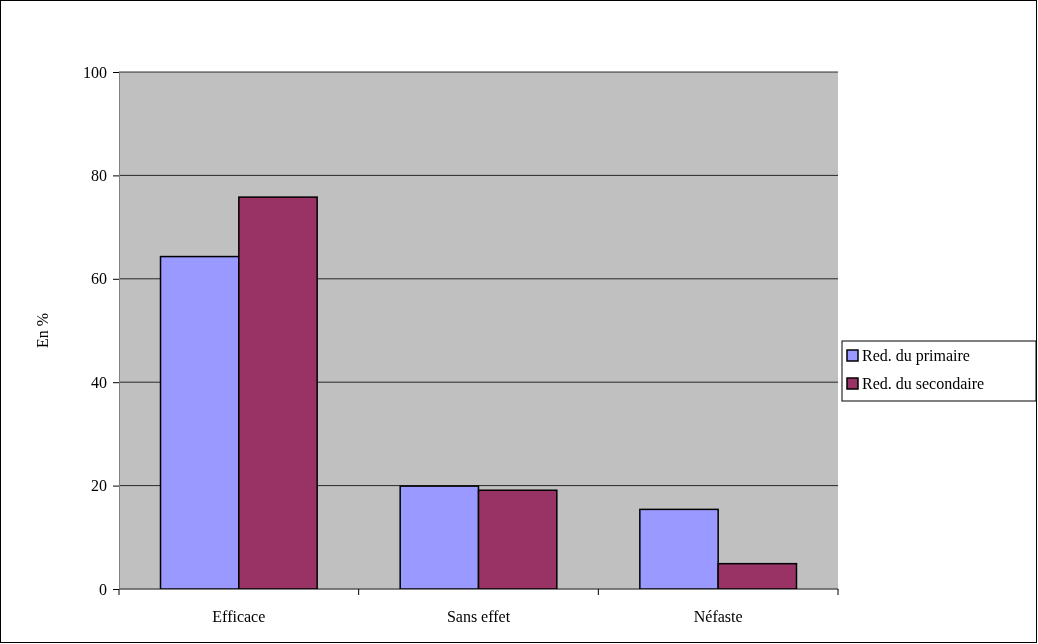  Describe the element at coordinates (478, 617) in the screenshot. I see `x-tick-label: Sans effet` at that location.